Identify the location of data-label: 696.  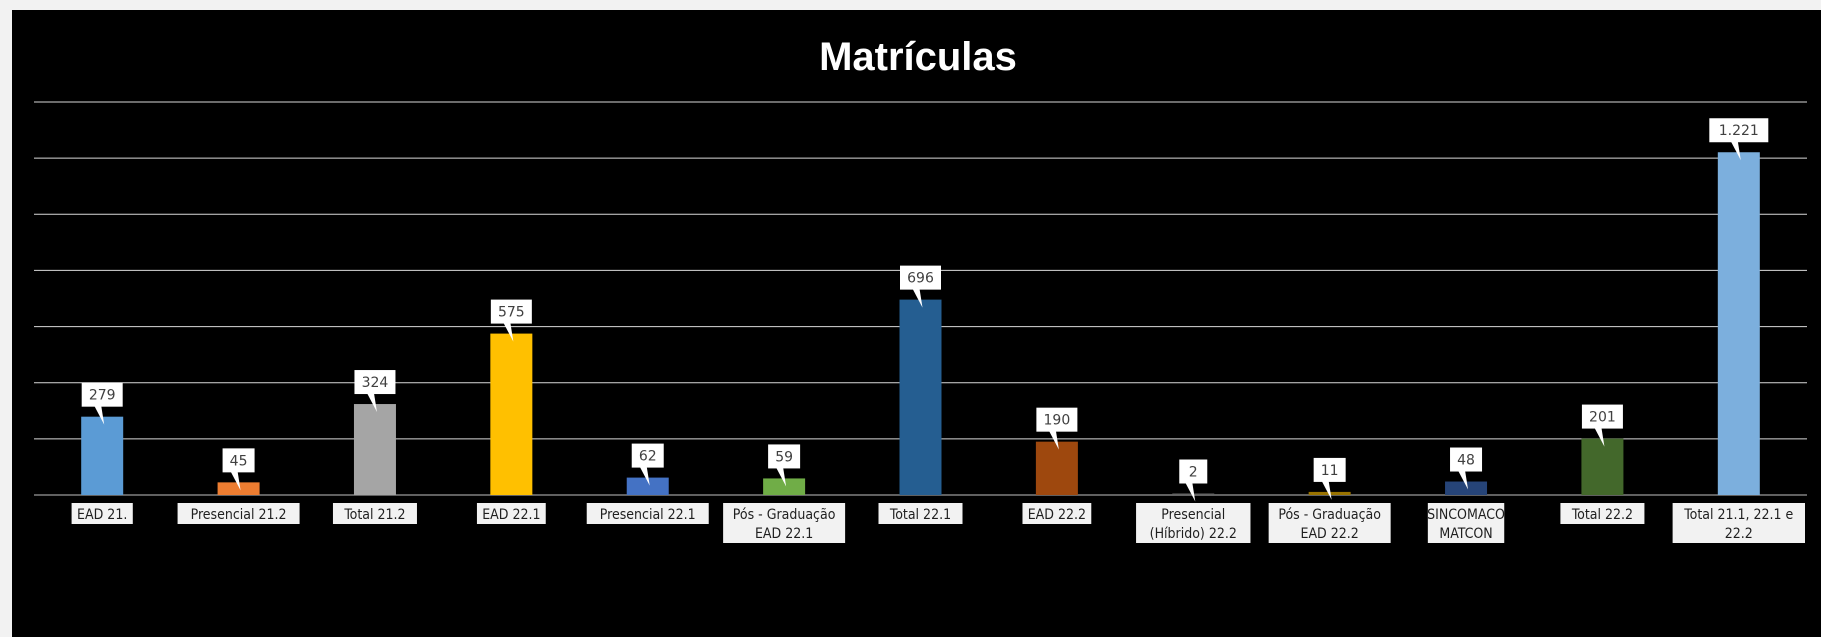
(920, 286).